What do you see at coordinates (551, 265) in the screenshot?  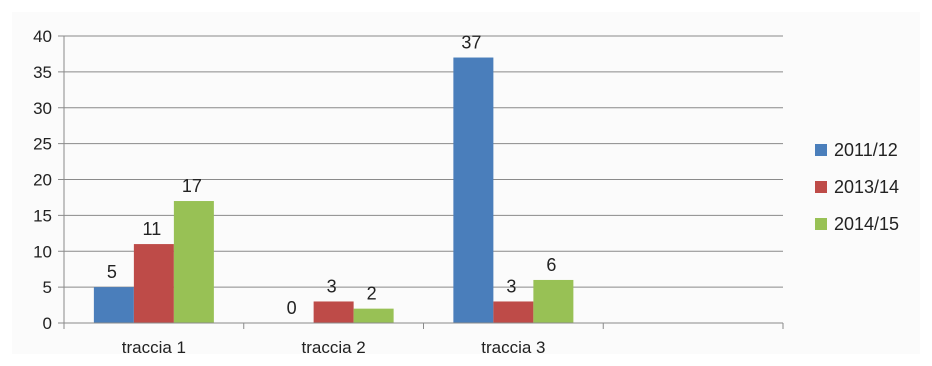 I see `data-label: 6` at bounding box center [551, 265].